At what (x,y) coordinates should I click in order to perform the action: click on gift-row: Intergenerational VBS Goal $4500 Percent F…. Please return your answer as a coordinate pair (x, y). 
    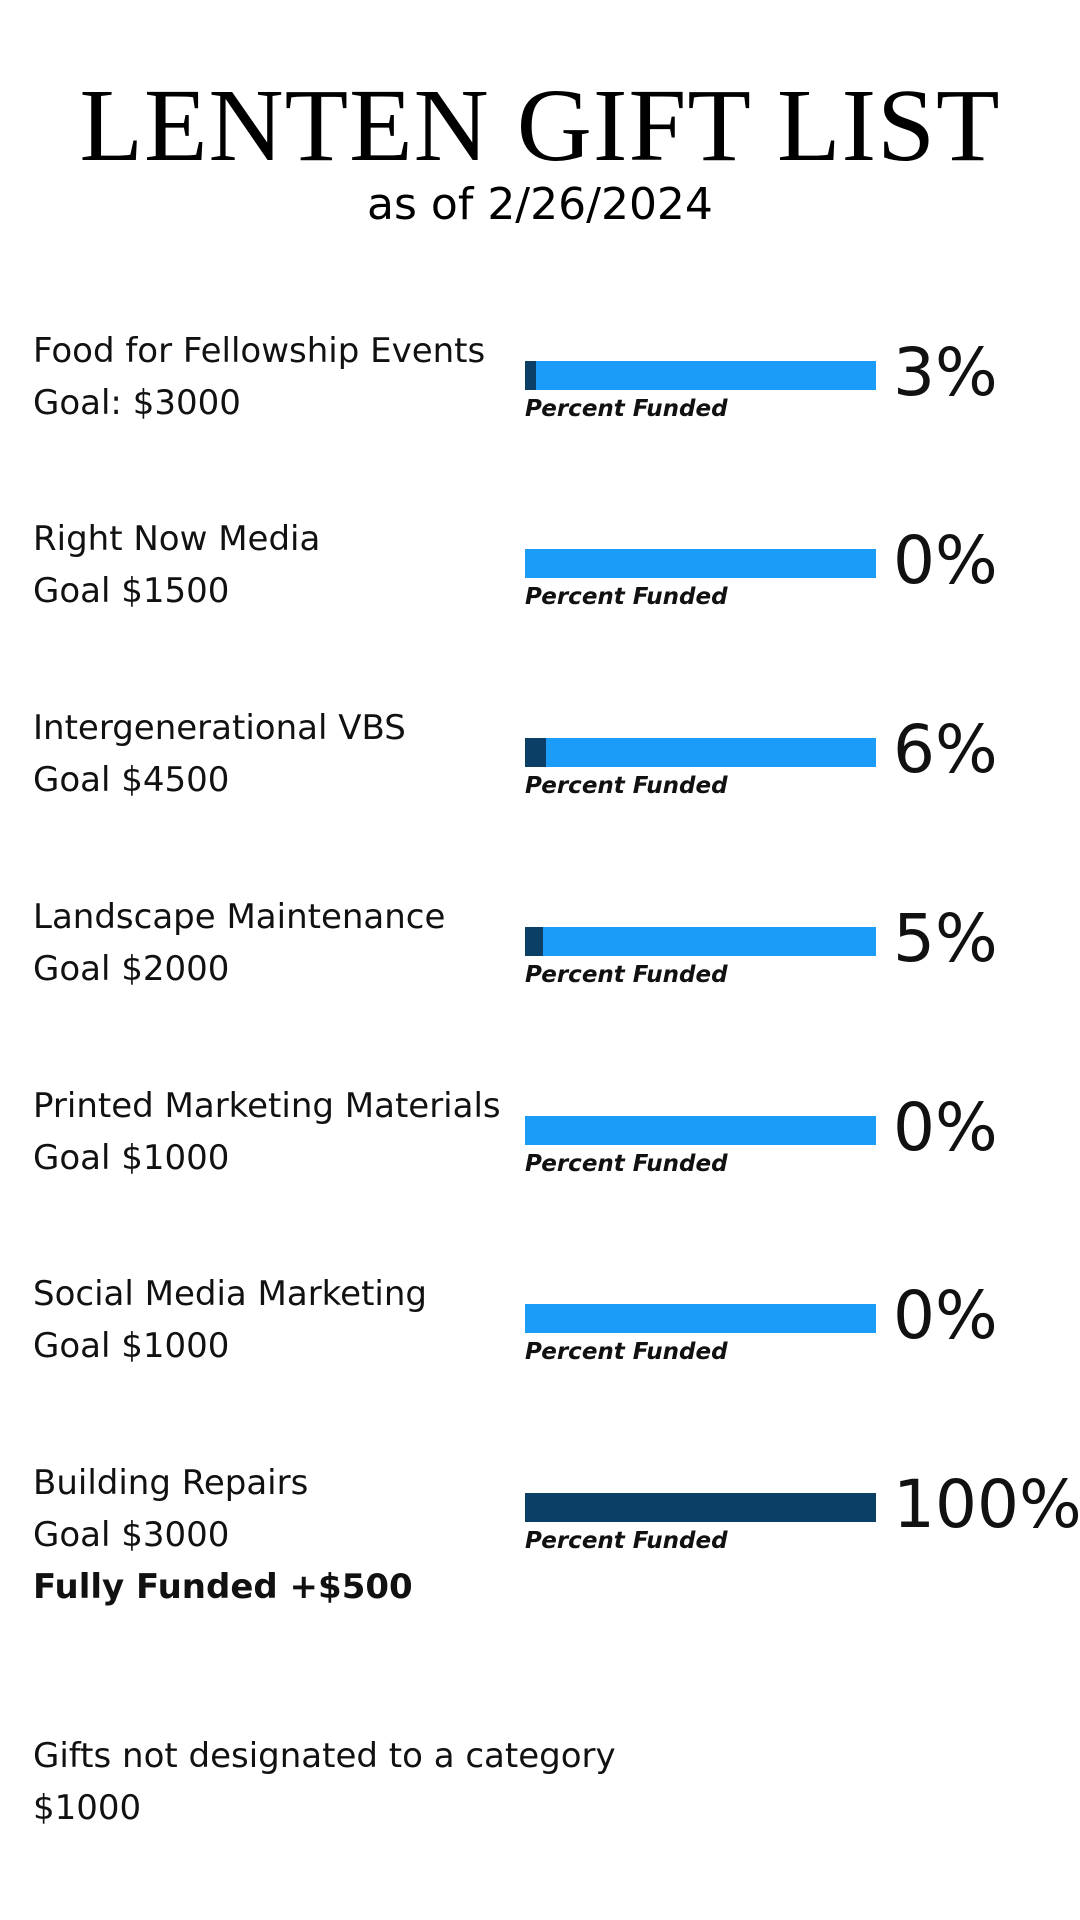
    Looking at the image, I should click on (540, 782).